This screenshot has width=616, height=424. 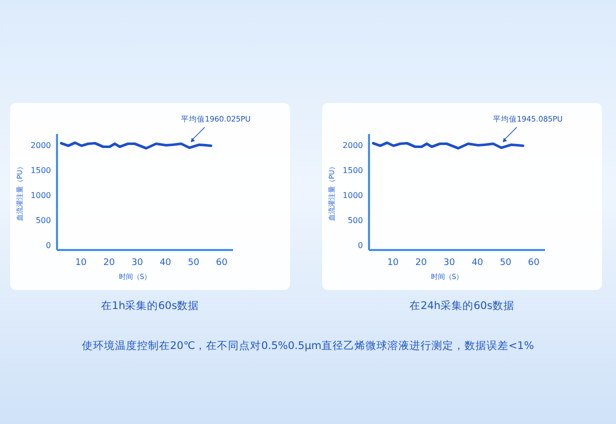 I want to click on text: 在1h采集的60s数据, so click(x=150, y=305).